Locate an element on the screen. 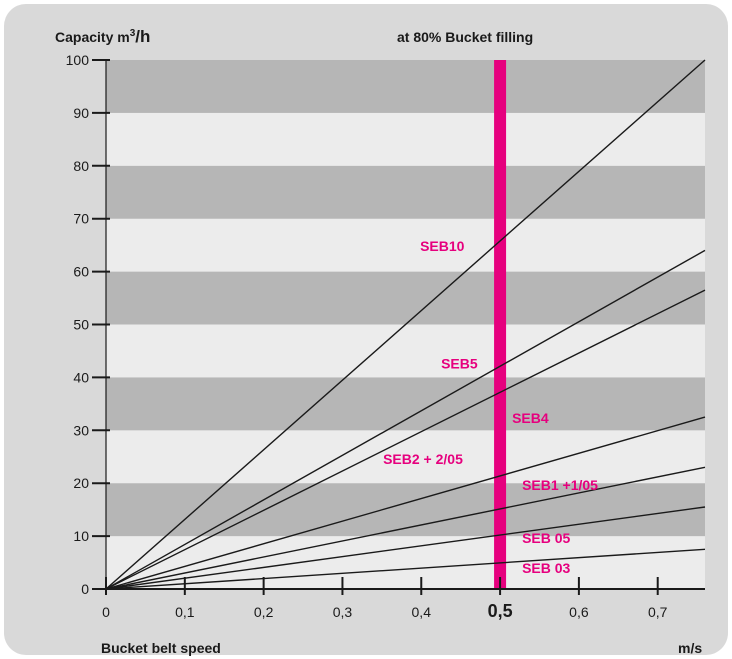 Image resolution: width=732 pixels, height=659 pixels. x-tick-label: 0,6 is located at coordinates (579, 612).